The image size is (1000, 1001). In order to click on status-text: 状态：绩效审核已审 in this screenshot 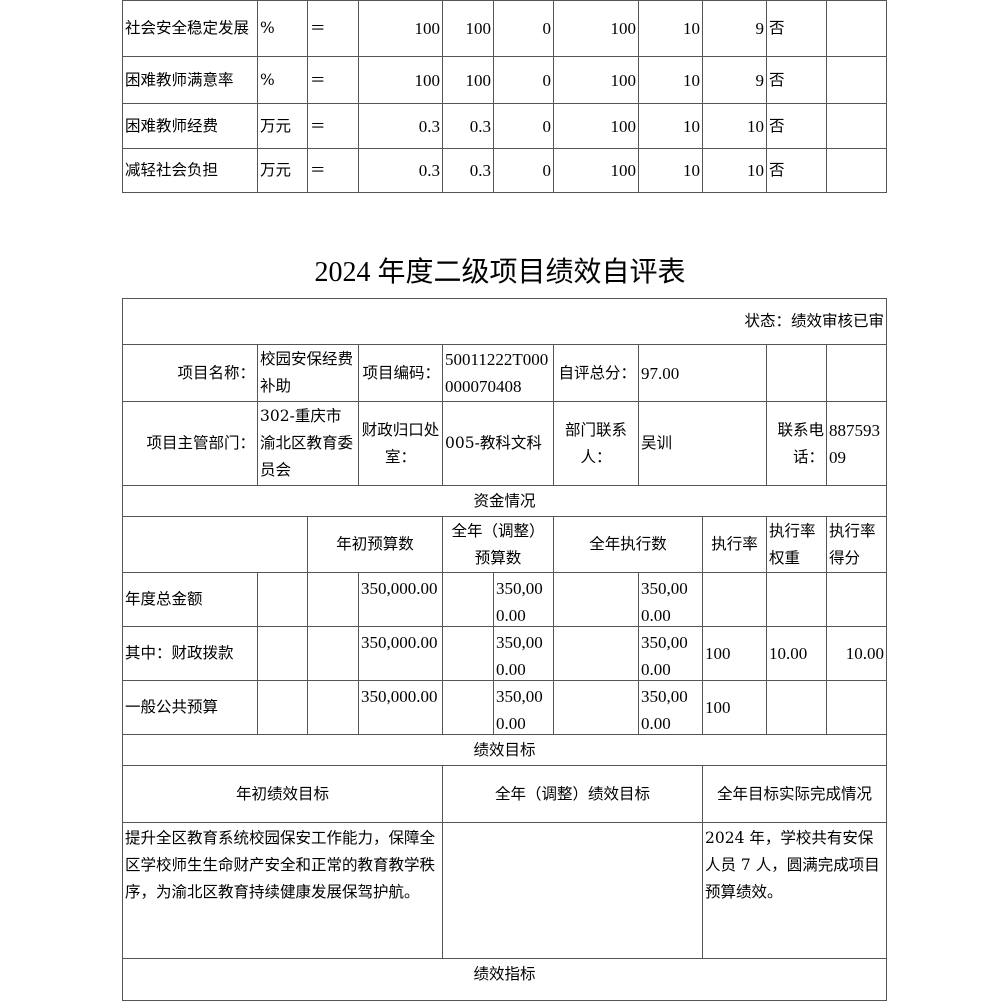, I will do `click(504, 321)`.